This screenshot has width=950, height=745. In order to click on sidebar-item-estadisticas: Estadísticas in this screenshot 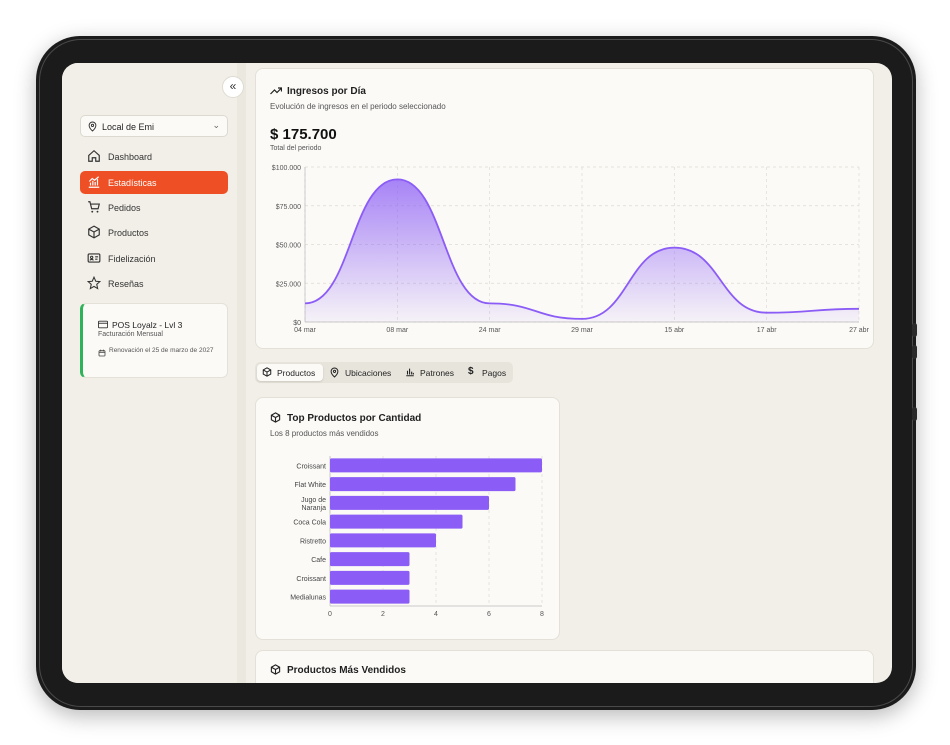, I will do `click(154, 182)`.